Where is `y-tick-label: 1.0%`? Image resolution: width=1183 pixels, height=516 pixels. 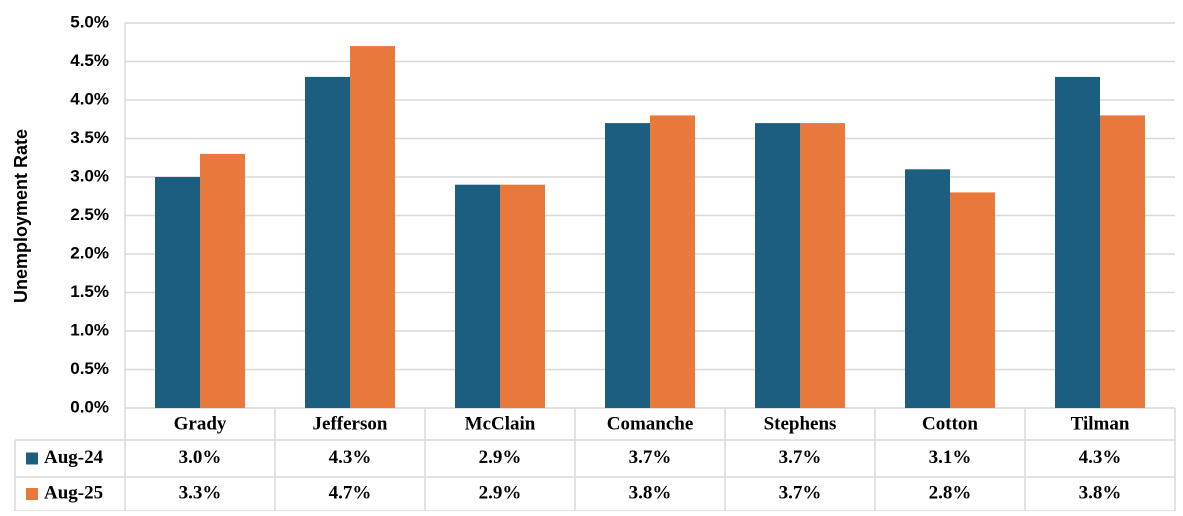 y-tick-label: 1.0% is located at coordinates (89, 329).